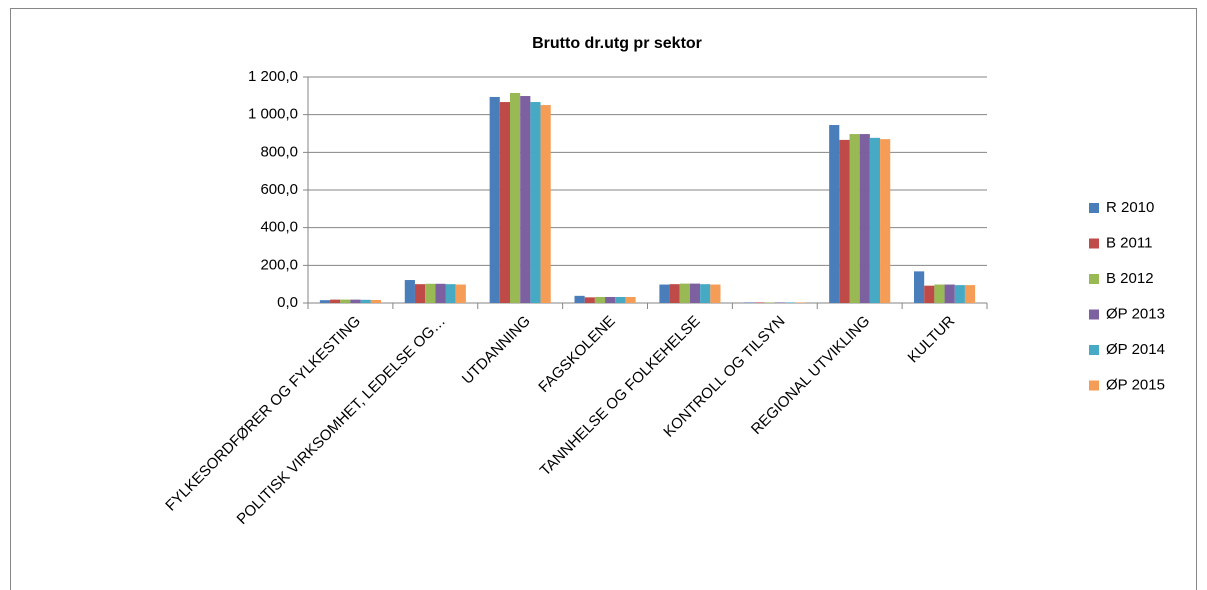 The width and height of the screenshot is (1207, 590). What do you see at coordinates (263, 414) in the screenshot?
I see `x-tick-label: FYLKESORDFØRER OG FYLKESTING` at bounding box center [263, 414].